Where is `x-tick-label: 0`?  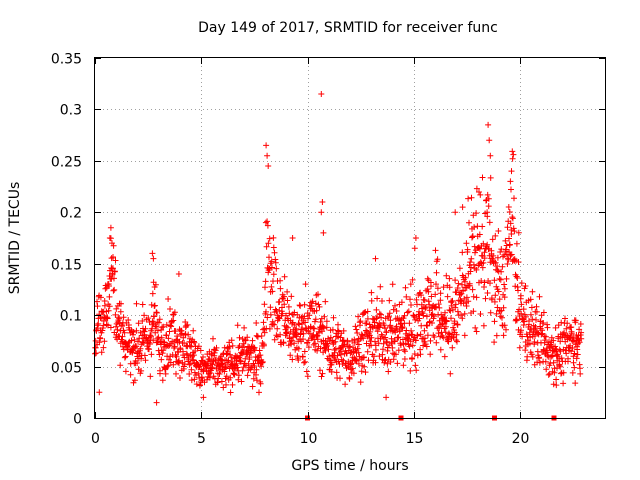 x-tick-label: 0 is located at coordinates (95, 439).